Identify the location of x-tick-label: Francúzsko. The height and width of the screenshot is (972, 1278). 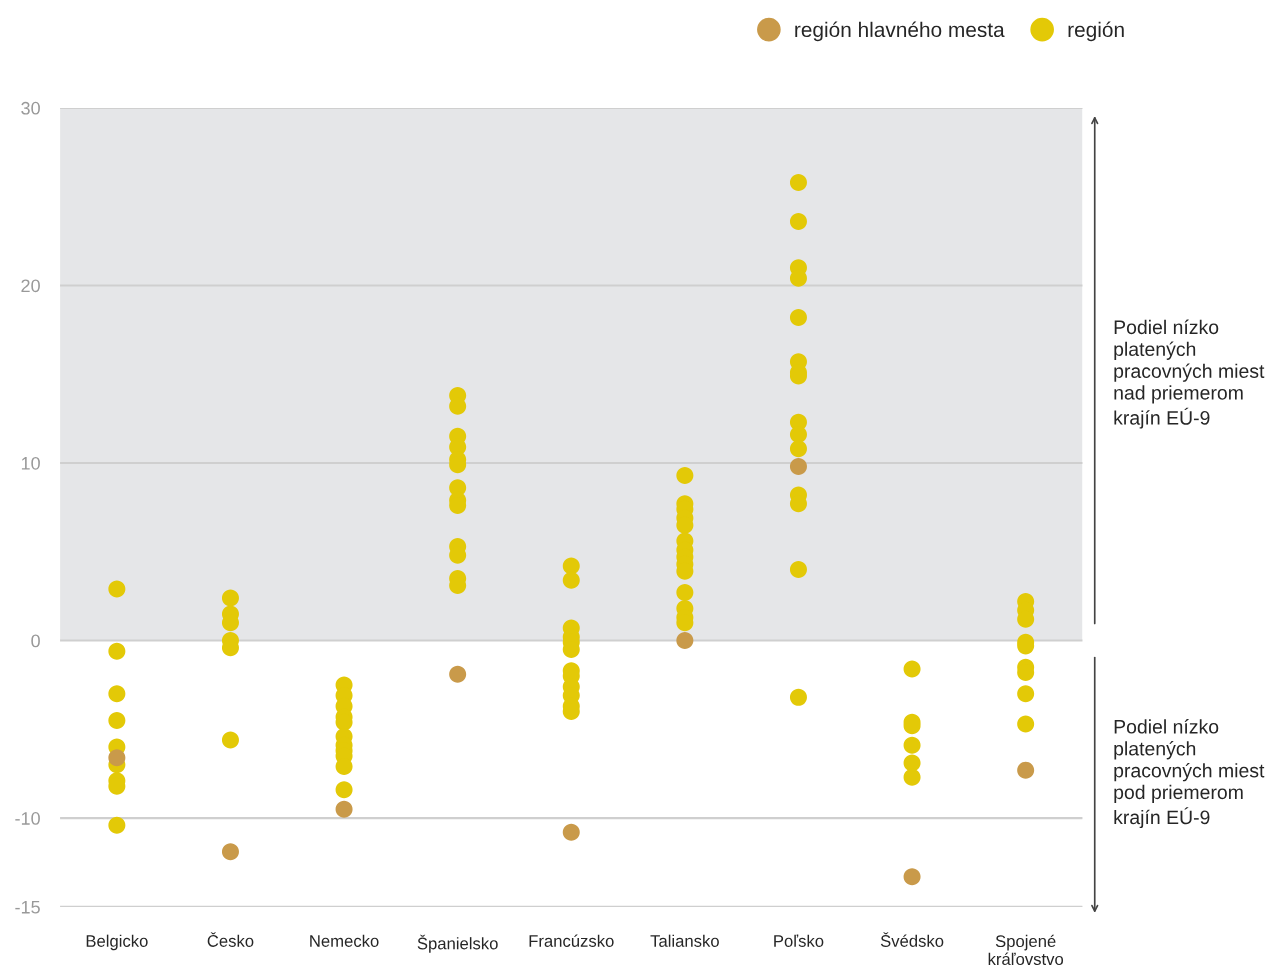
(571, 940).